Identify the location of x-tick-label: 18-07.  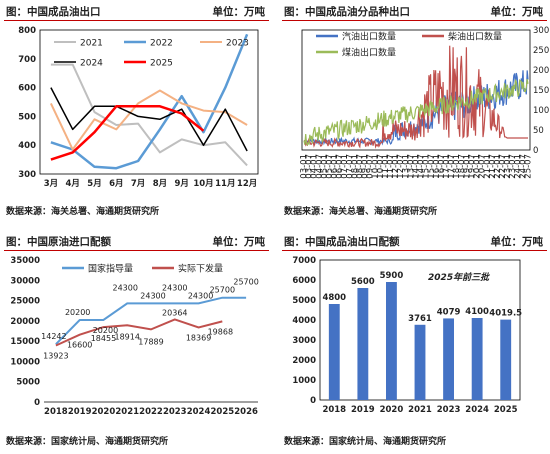
(462, 166).